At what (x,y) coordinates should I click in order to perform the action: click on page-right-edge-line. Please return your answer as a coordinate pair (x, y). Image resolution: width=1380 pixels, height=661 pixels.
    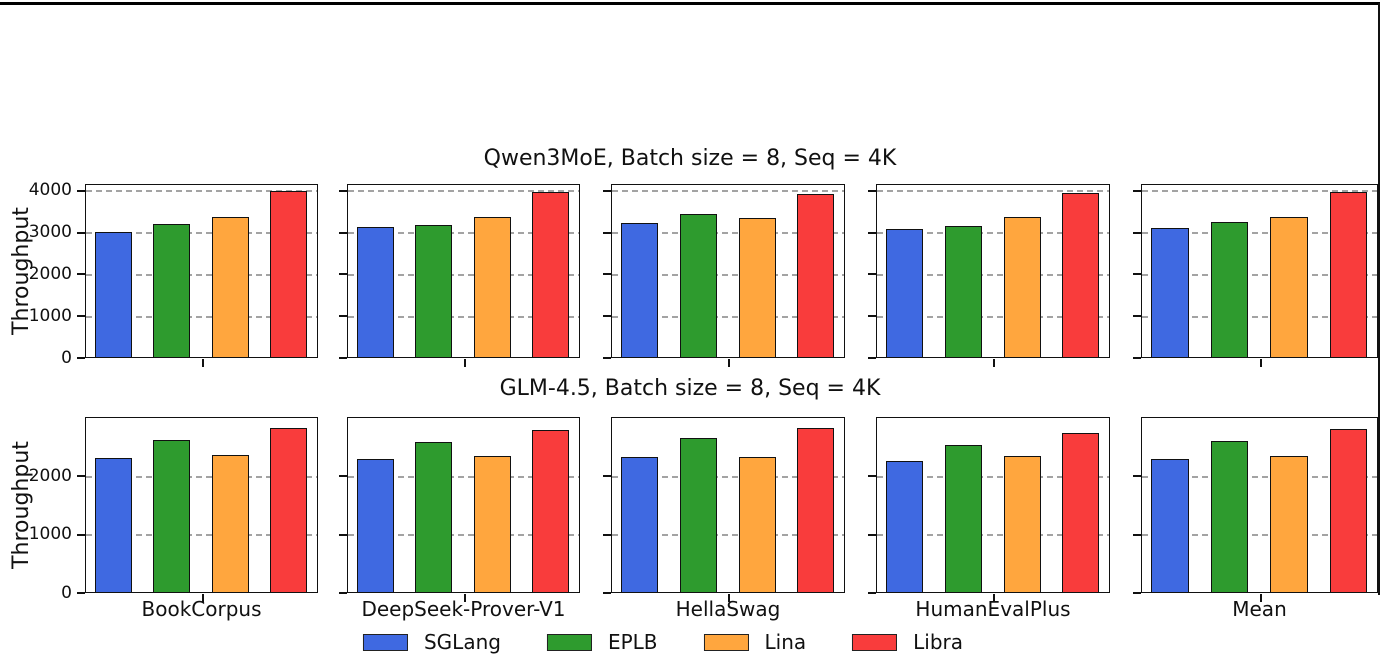
    Looking at the image, I should click on (1379, 299).